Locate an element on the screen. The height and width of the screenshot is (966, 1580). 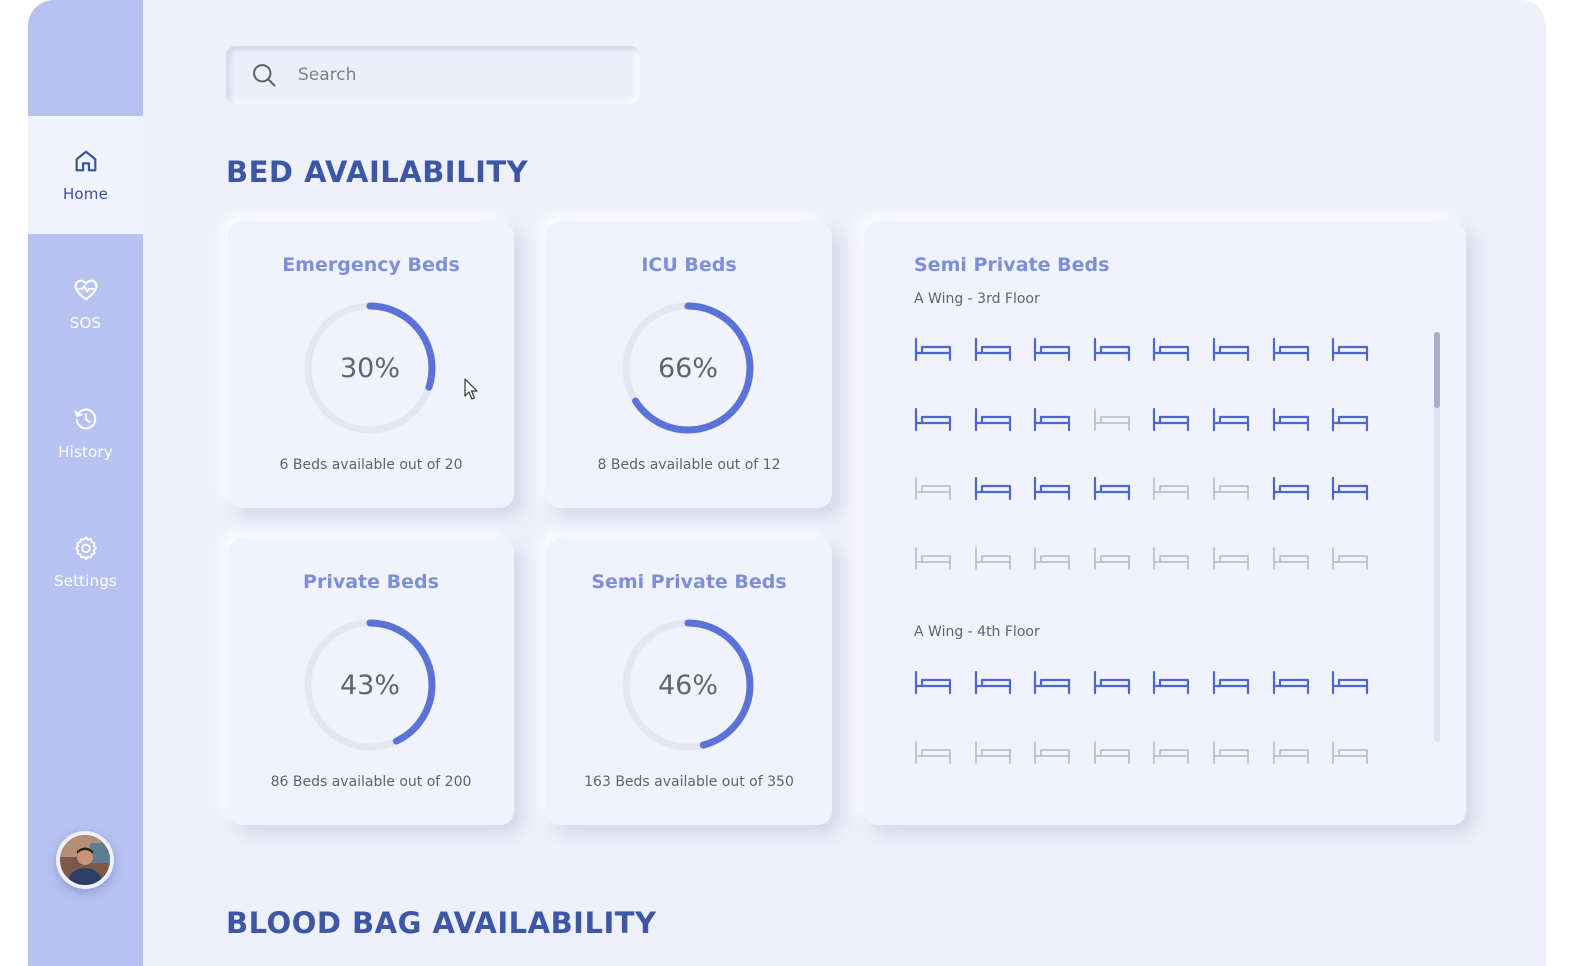
sidebar-item-label: History is located at coordinates (85, 452).